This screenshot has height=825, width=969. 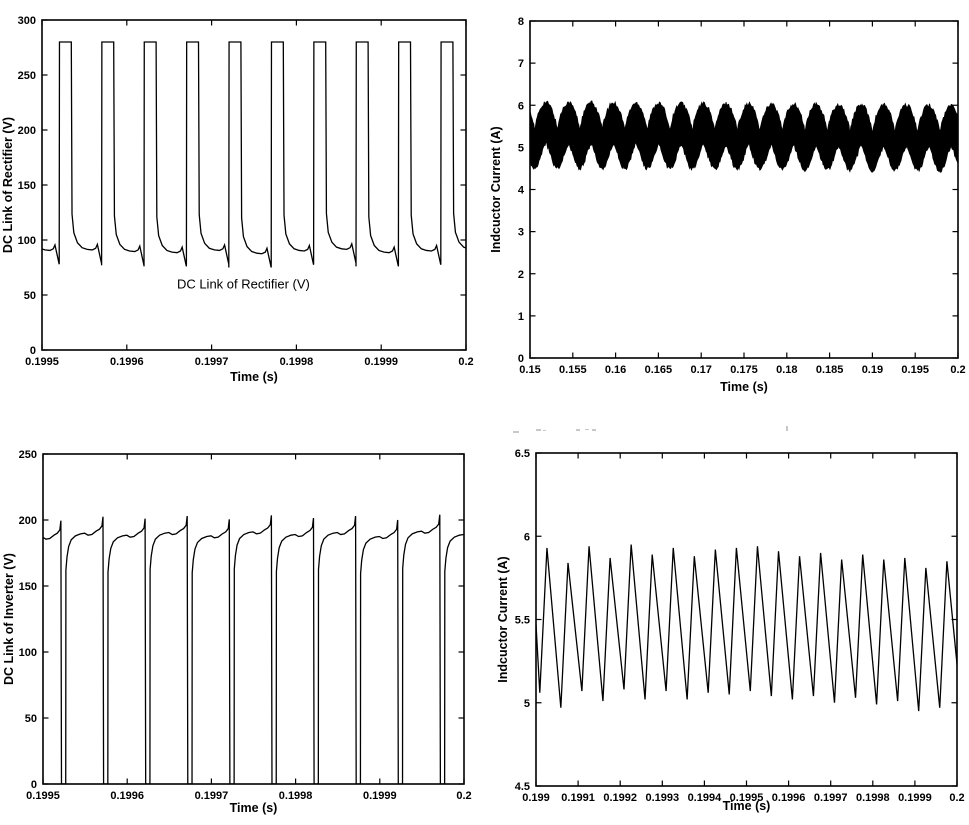 I want to click on y-tick-label: 5.5, so click(x=522, y=621).